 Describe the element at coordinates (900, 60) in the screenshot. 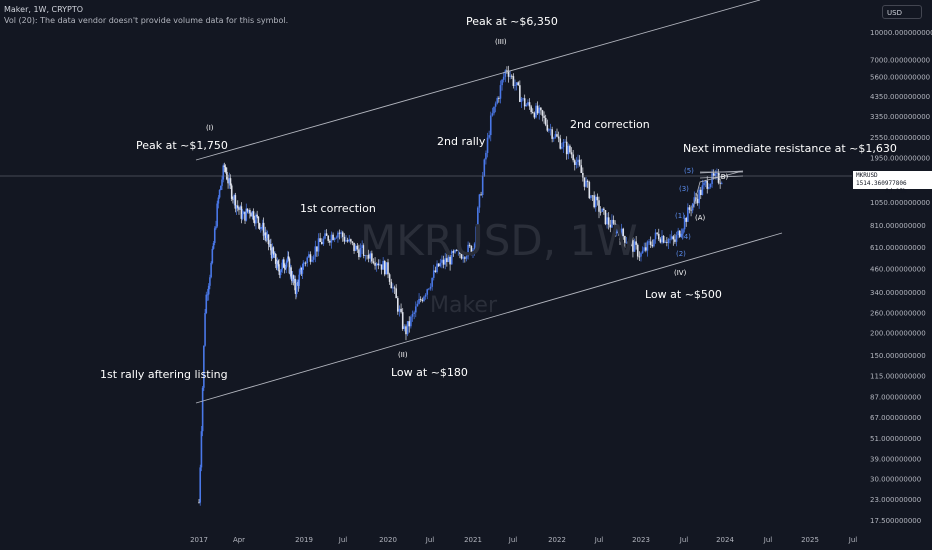

I see `price-tick-label: 7000.000000000` at that location.